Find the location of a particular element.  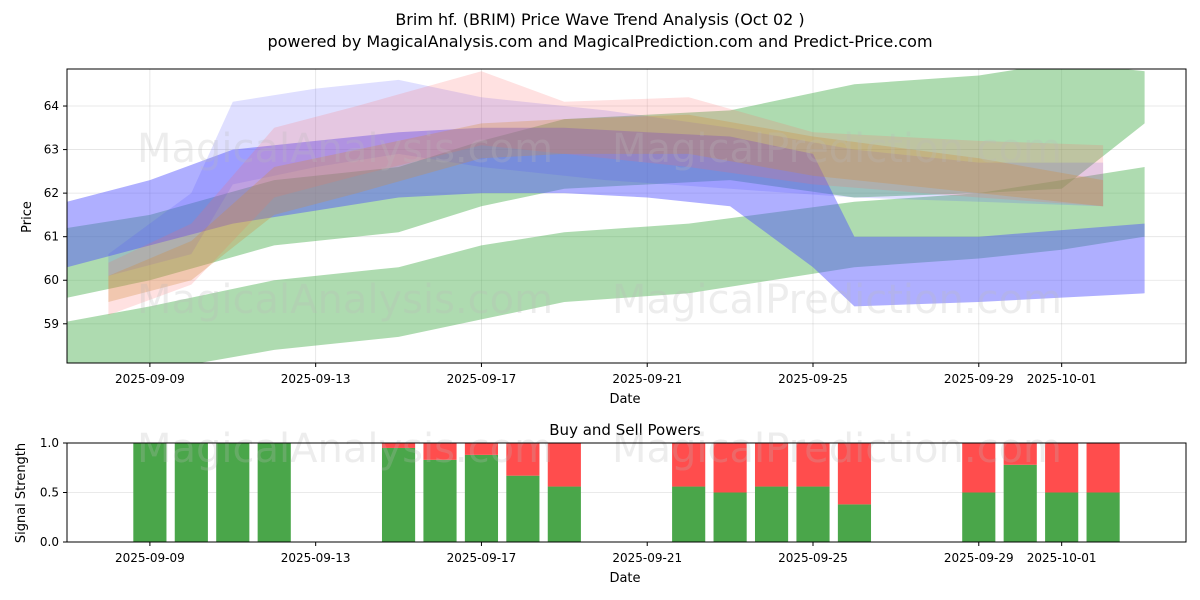

price-y-tick-label: 64 is located at coordinates (51, 106).